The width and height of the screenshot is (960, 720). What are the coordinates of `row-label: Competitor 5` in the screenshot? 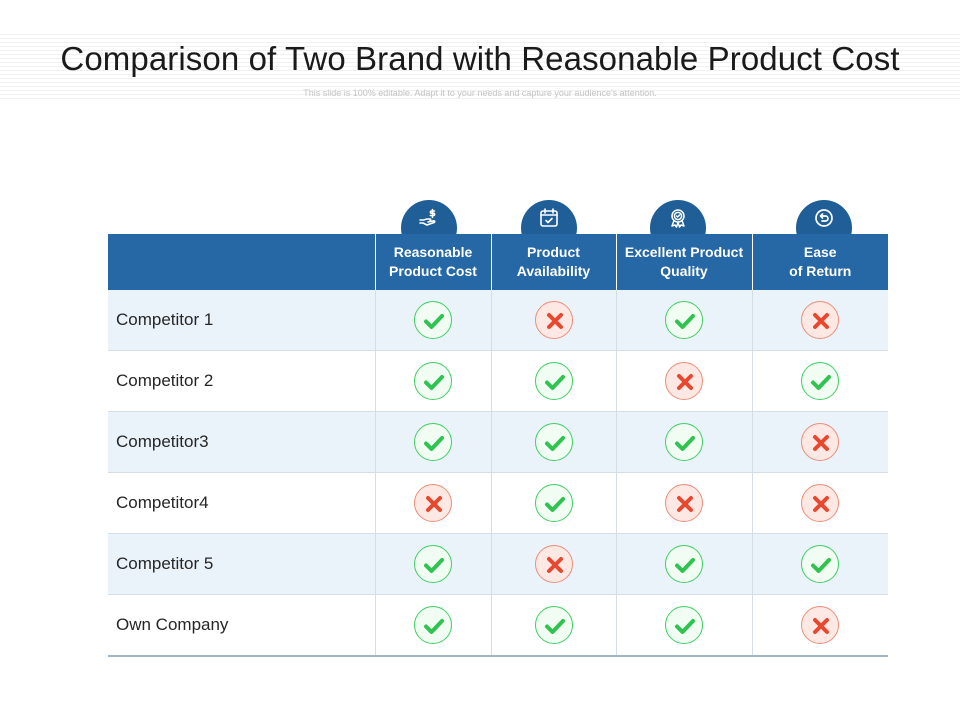 It's located at (241, 564).